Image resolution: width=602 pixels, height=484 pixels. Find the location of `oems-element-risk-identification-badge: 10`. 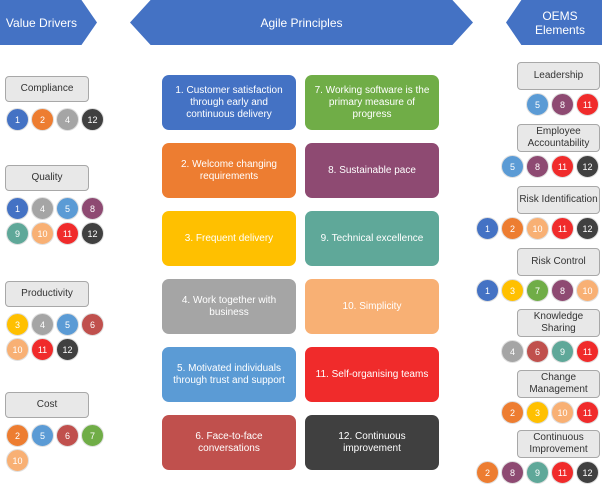

oems-element-risk-identification-badge: 10 is located at coordinates (537, 228).